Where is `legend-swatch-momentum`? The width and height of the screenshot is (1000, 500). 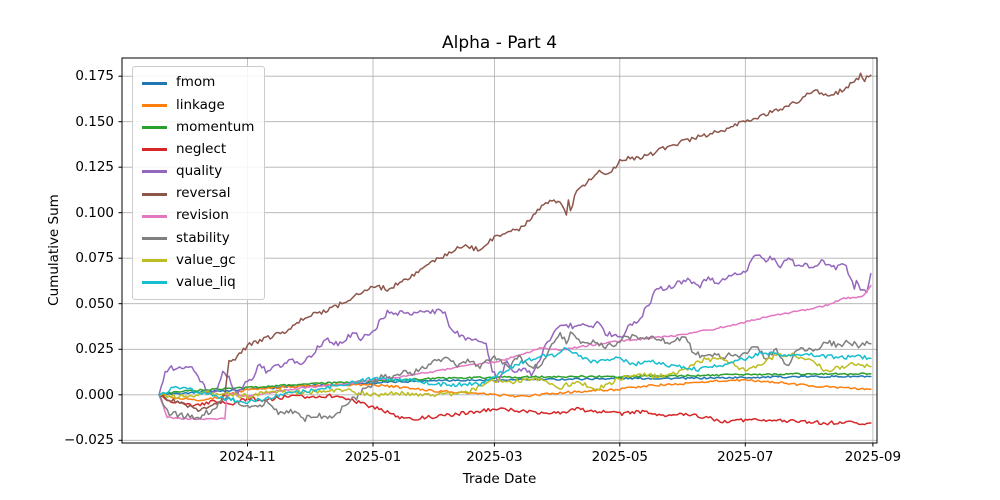 legend-swatch-momentum is located at coordinates (154, 127).